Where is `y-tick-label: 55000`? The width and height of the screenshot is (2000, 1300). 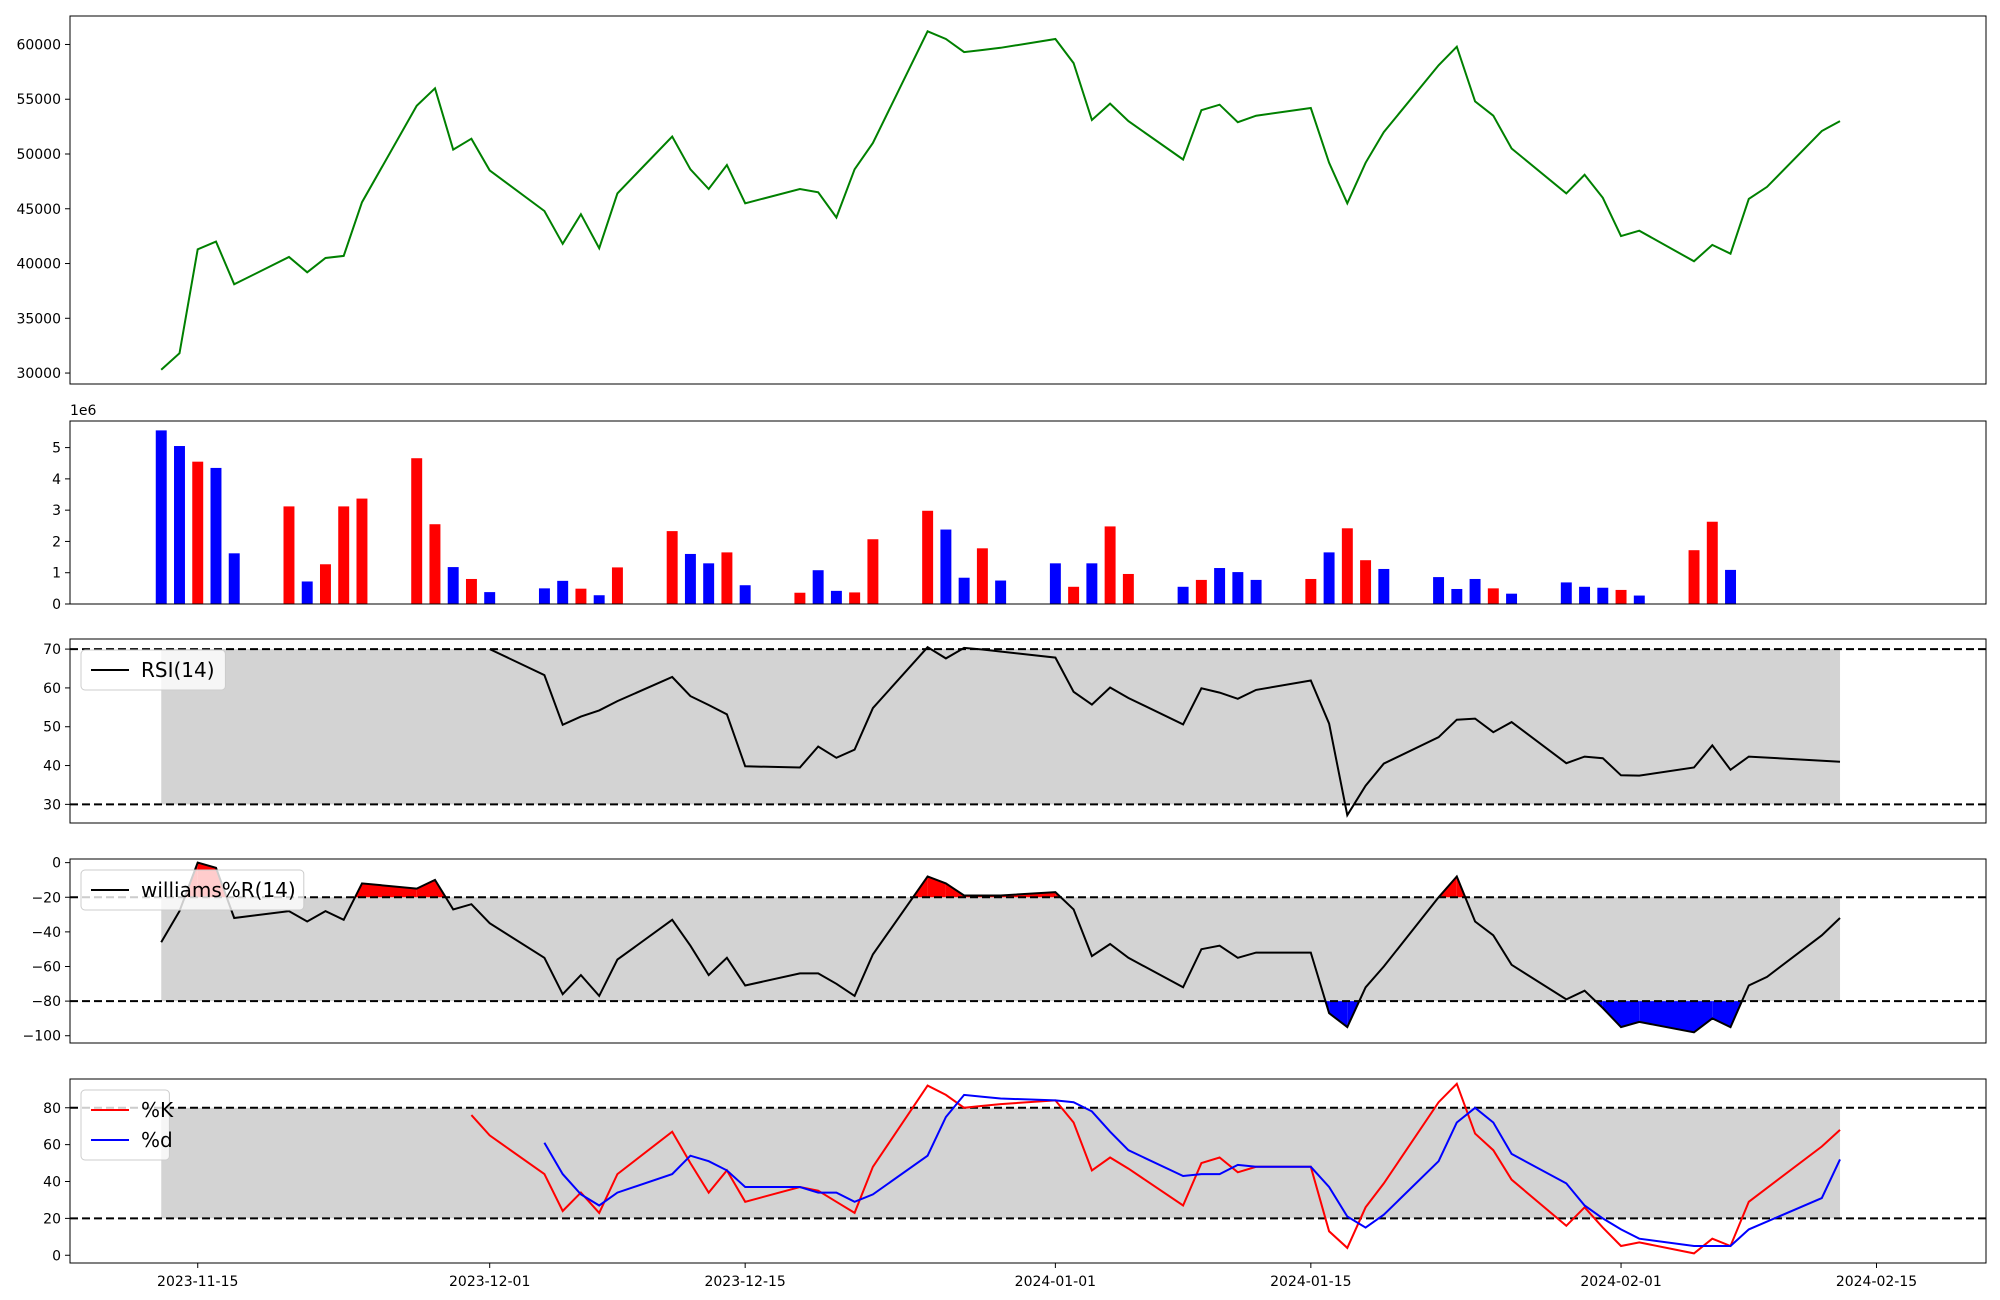
y-tick-label: 55000 is located at coordinates (38, 100).